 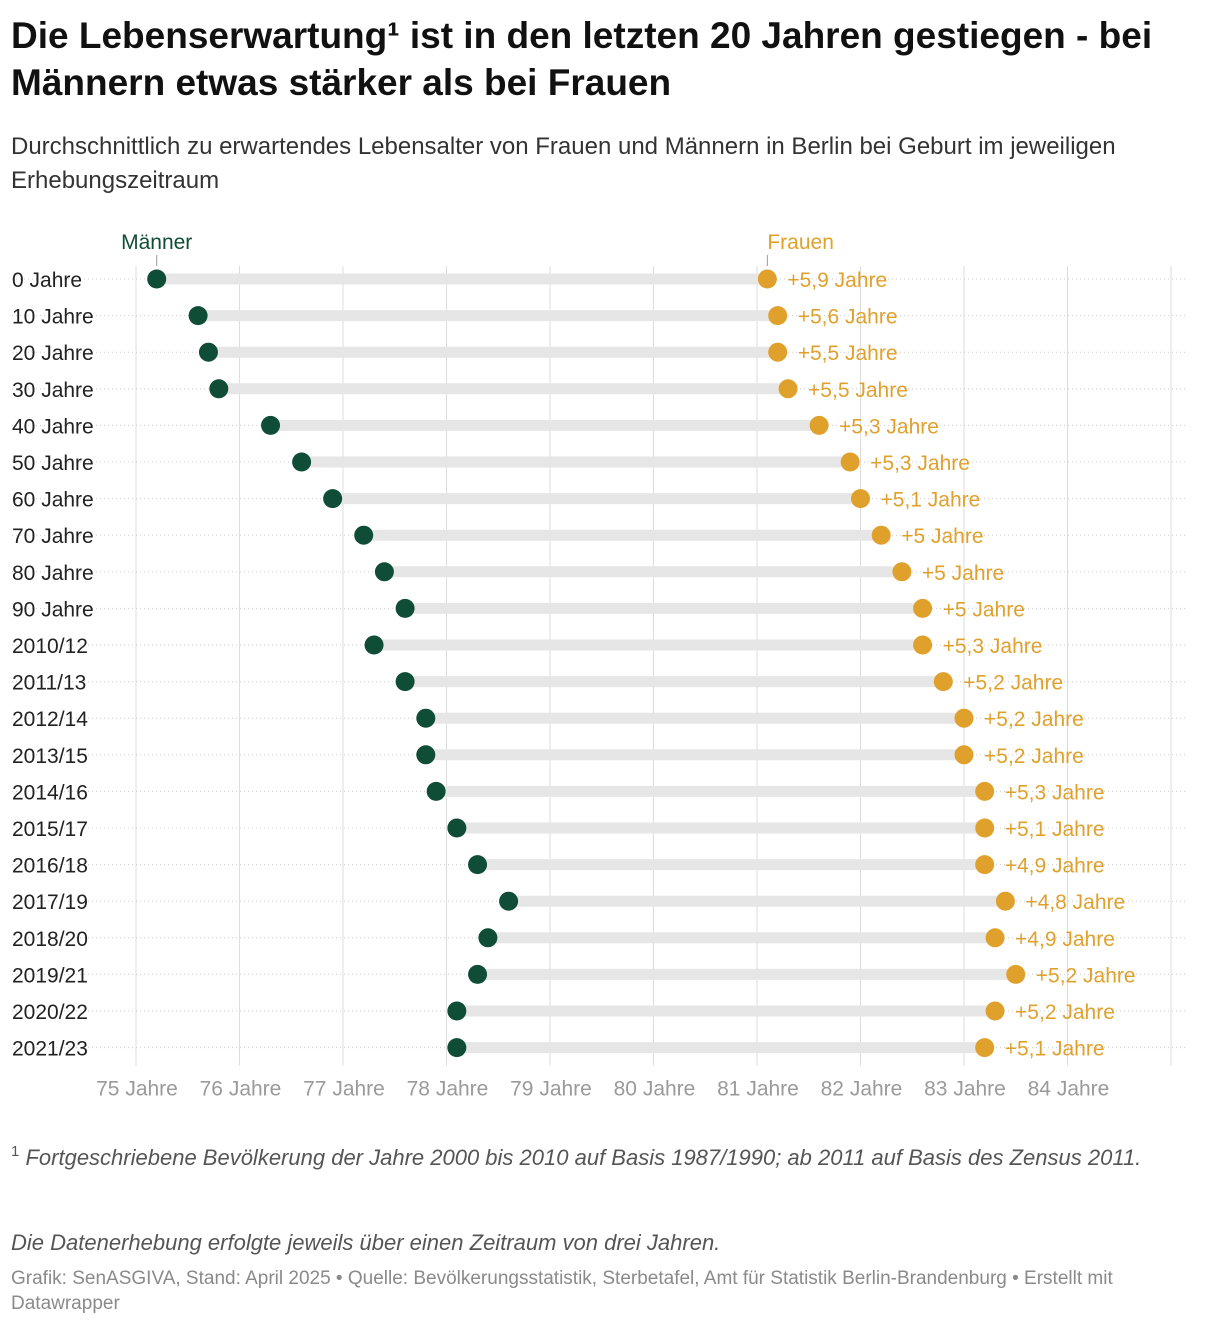 What do you see at coordinates (800, 242) in the screenshot?
I see `series-label-women: Frauen` at bounding box center [800, 242].